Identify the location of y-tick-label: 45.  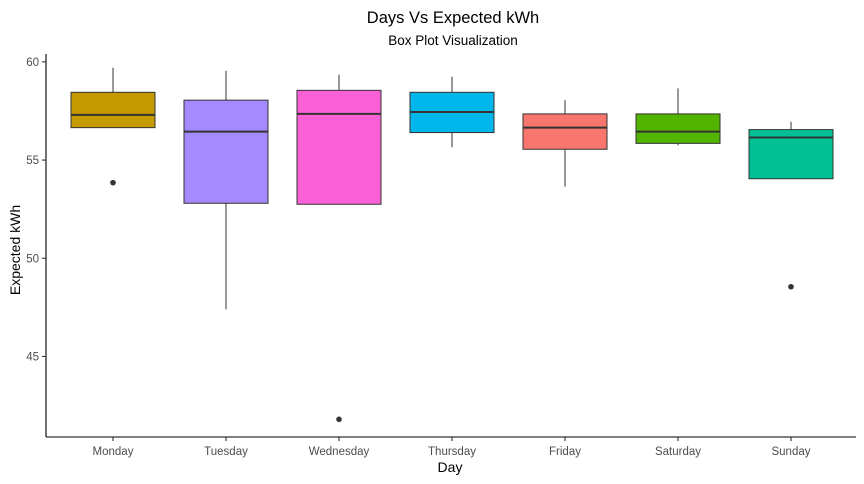
(32, 357).